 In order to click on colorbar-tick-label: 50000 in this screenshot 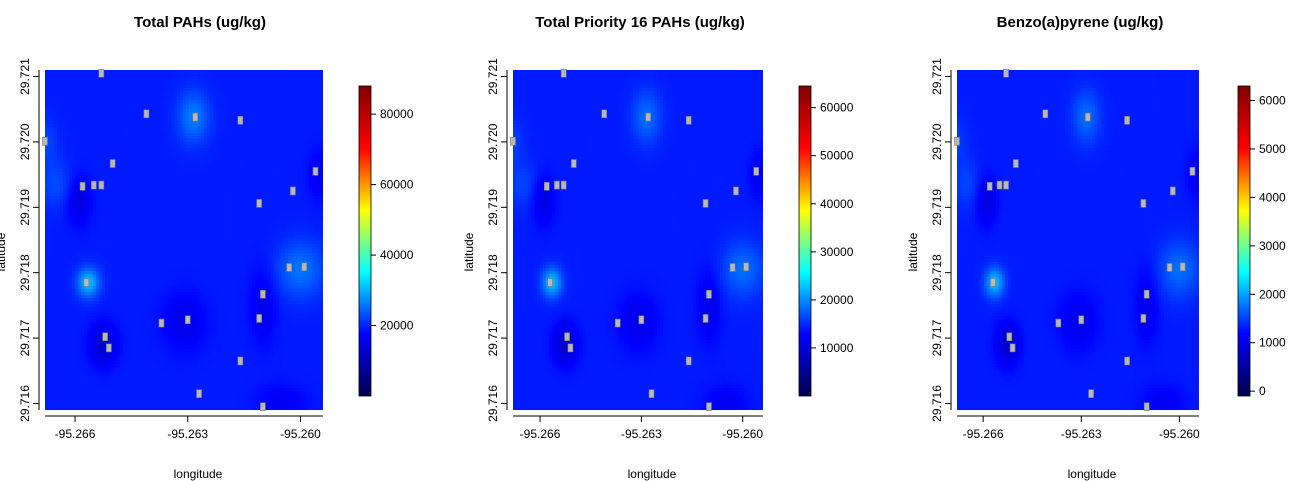, I will do `click(837, 156)`.